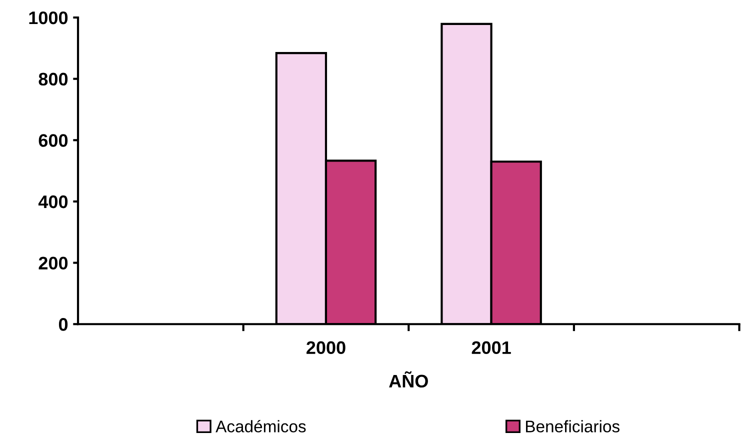 The image size is (743, 438). I want to click on x-axis-title: AÑO, so click(408, 379).